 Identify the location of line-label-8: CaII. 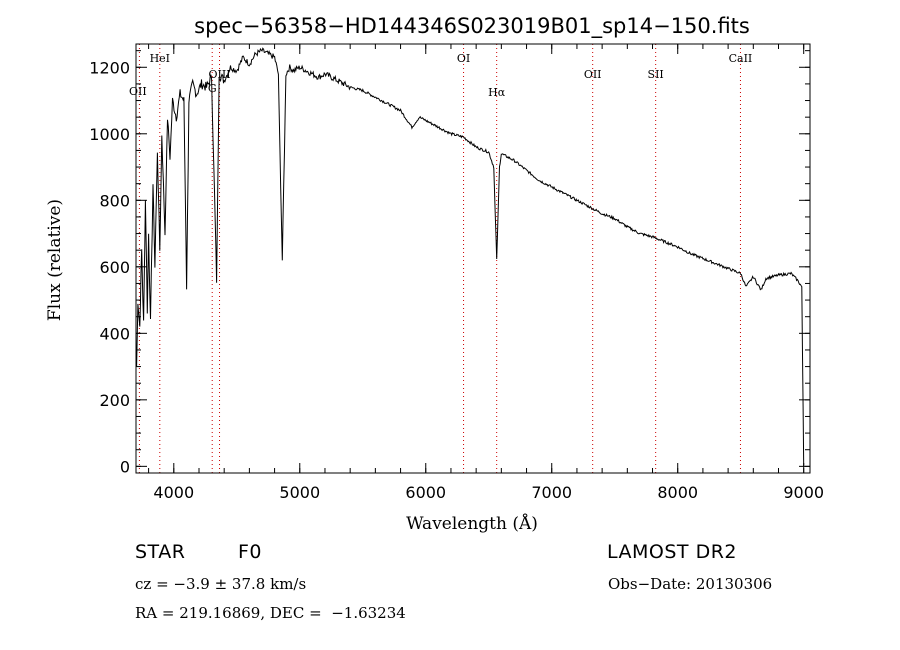
(741, 58).